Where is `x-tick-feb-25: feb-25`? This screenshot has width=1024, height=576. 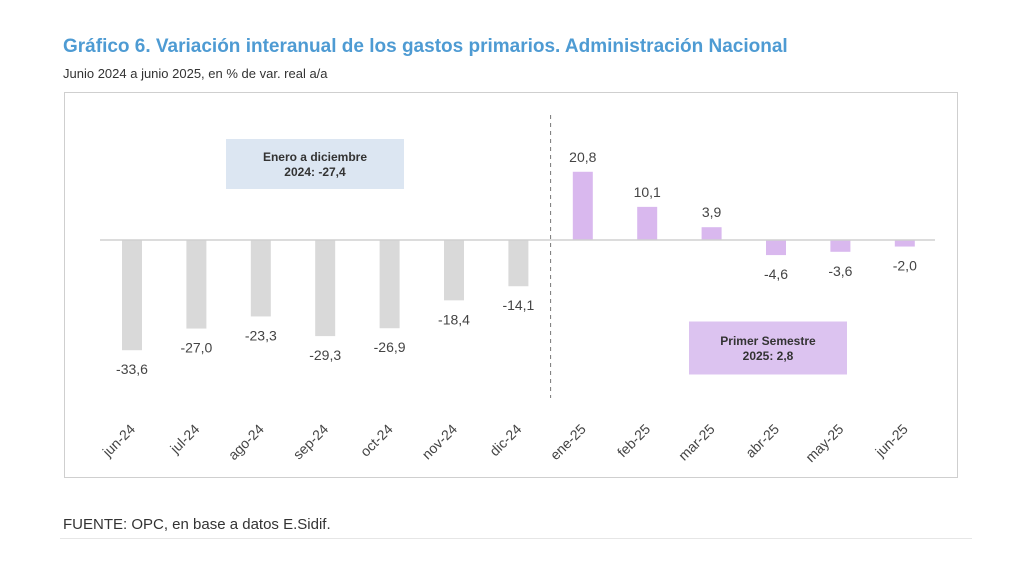
x-tick-feb-25: feb-25 is located at coordinates (634, 441).